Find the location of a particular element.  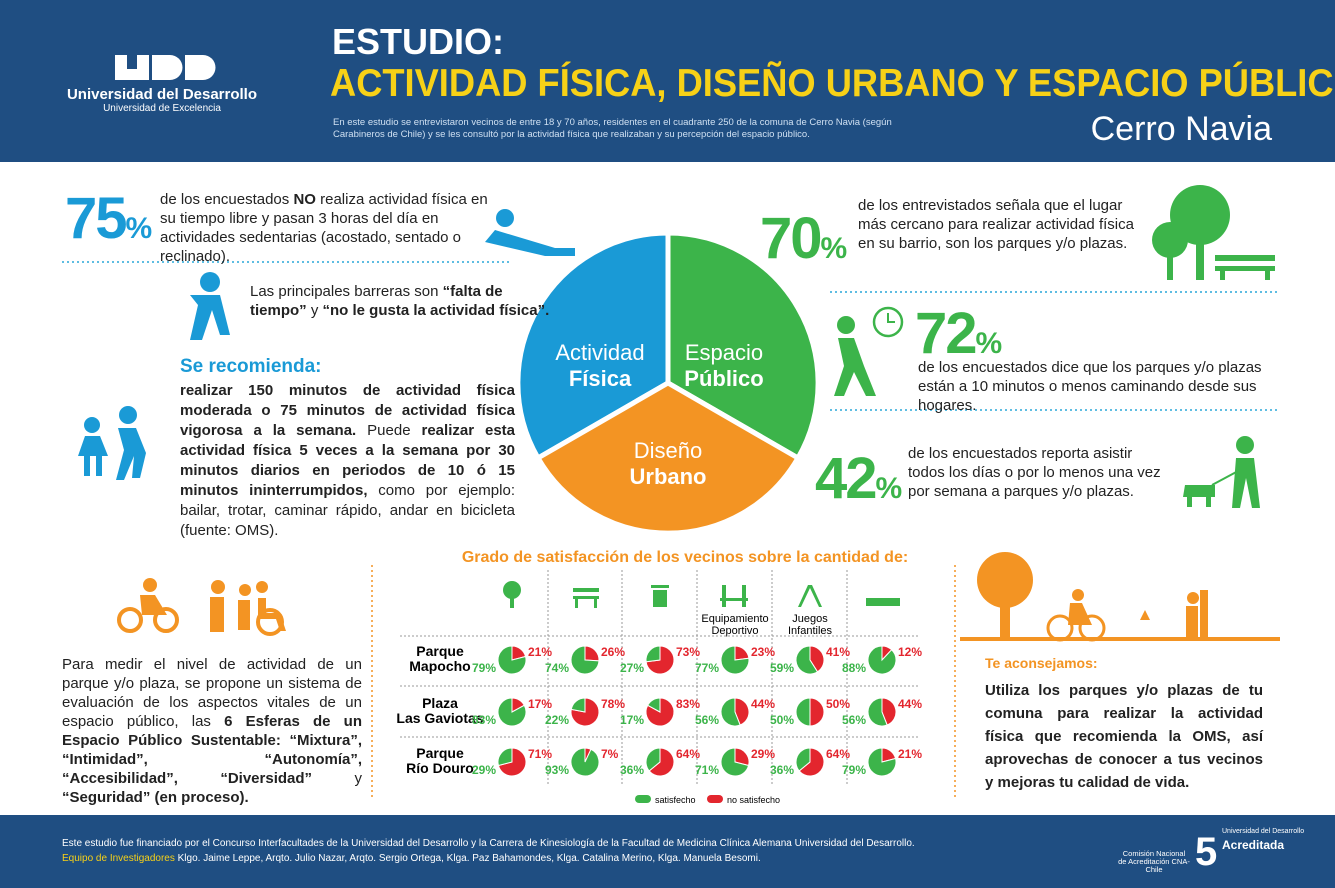

walker-icon is located at coordinates (869, 351).